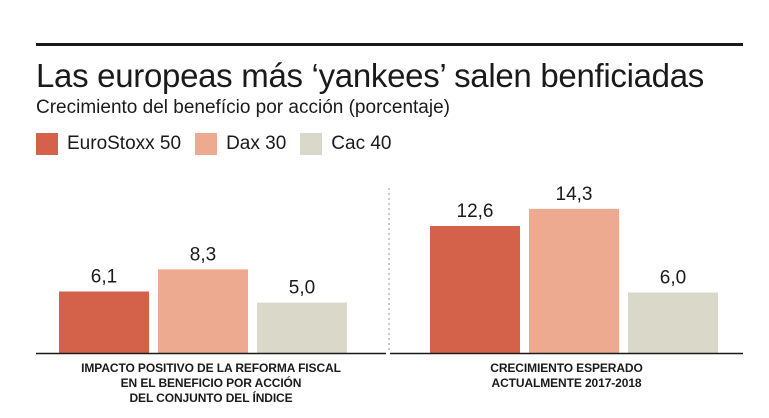 The image size is (769, 418). What do you see at coordinates (475, 211) in the screenshot?
I see `bar-label-eurostoxx-group-2: 12,6` at bounding box center [475, 211].